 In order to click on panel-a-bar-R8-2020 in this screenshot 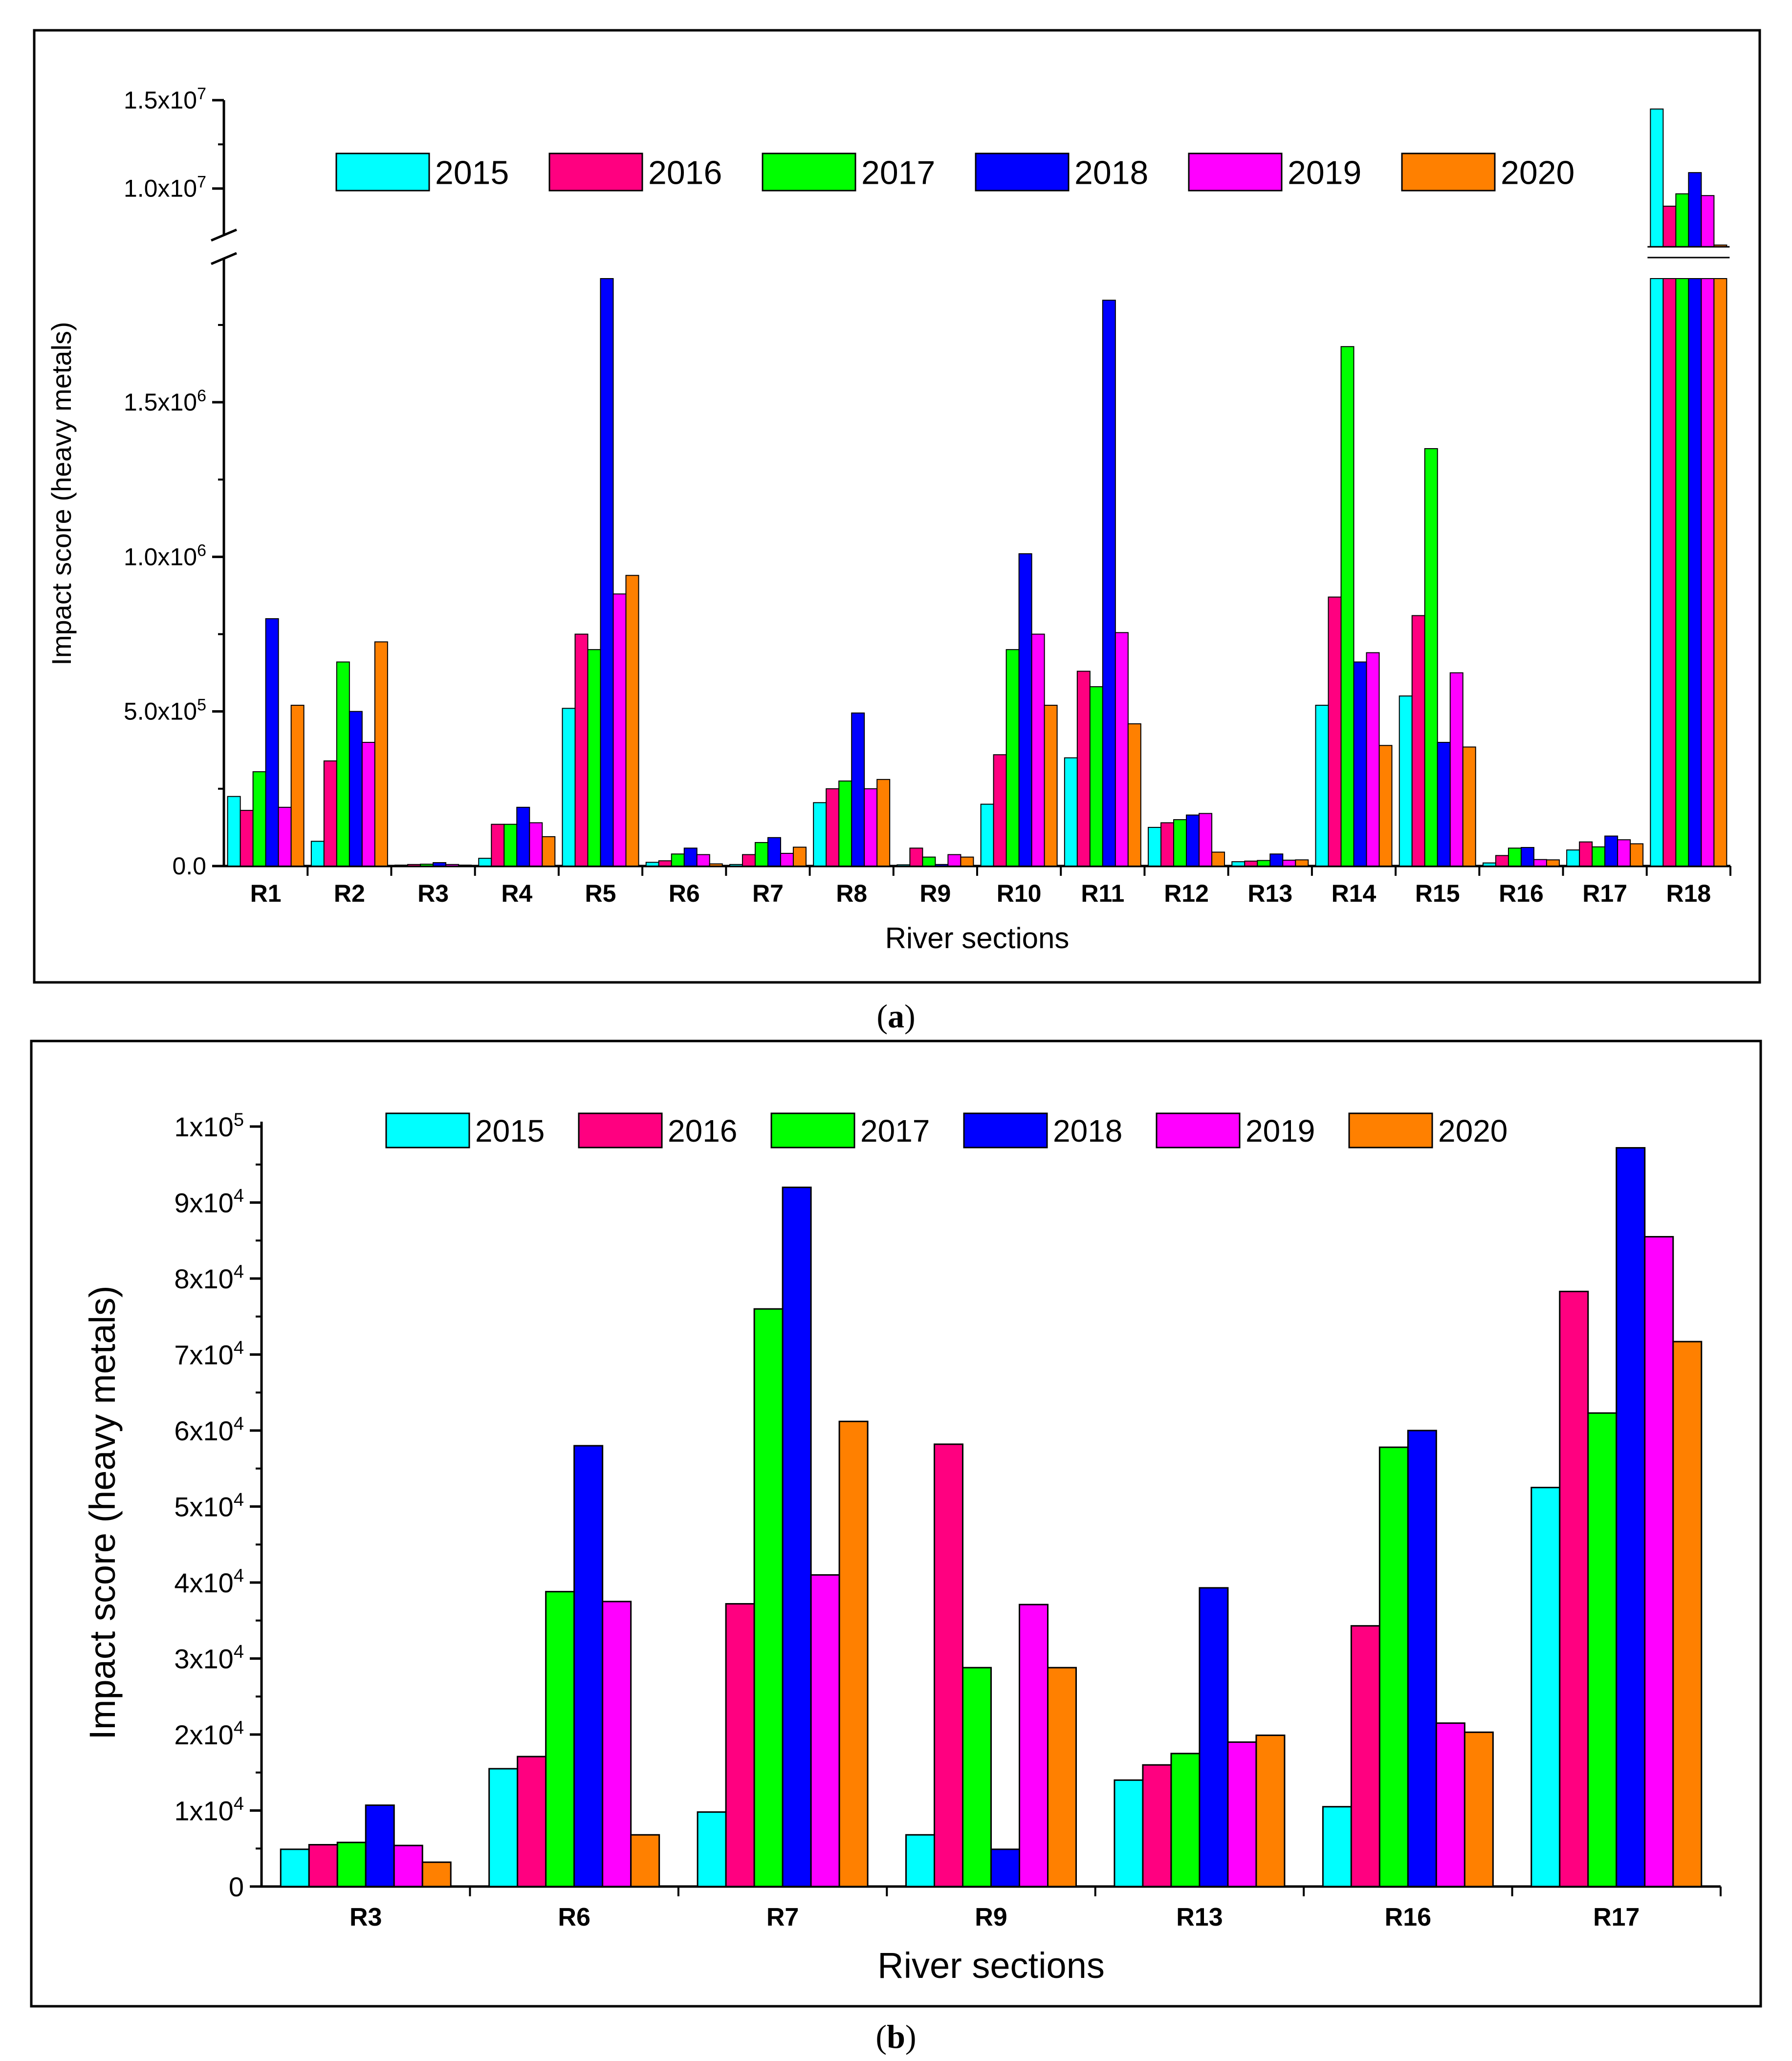, I will do `click(883, 823)`.